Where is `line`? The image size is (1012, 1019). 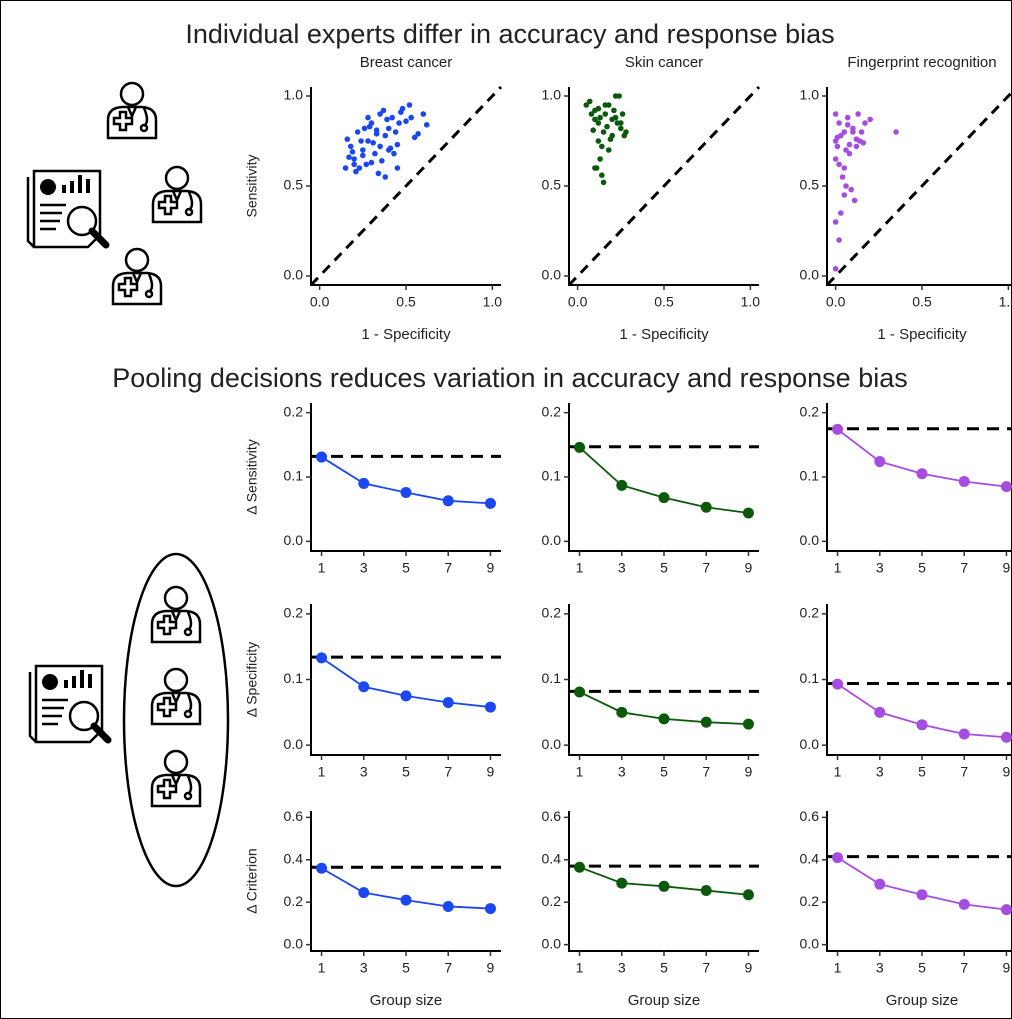
line is located at coordinates (922, 883).